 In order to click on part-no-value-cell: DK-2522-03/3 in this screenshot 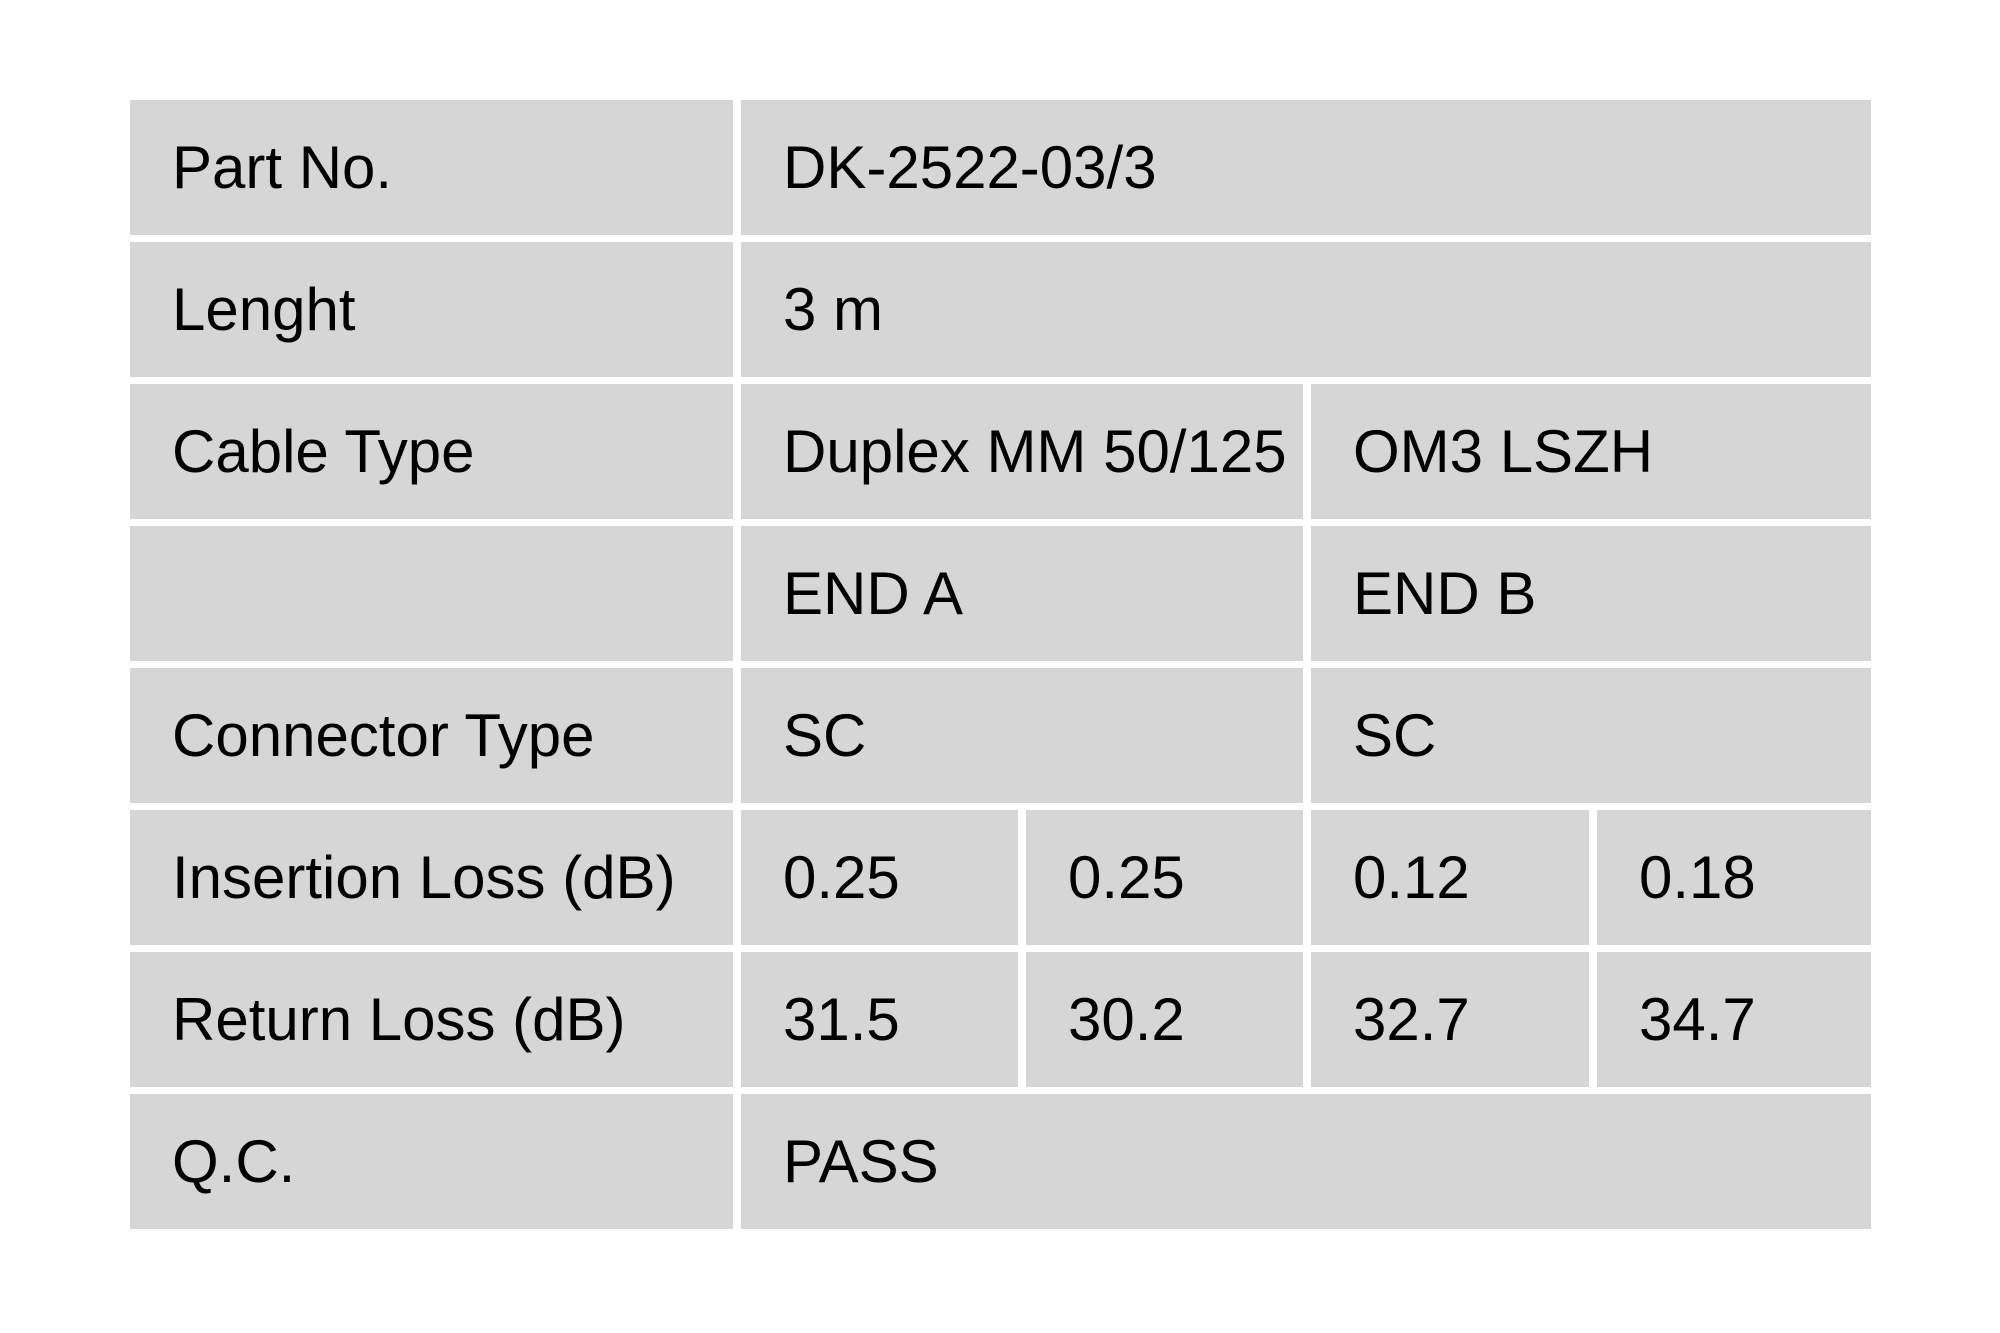, I will do `click(1306, 167)`.